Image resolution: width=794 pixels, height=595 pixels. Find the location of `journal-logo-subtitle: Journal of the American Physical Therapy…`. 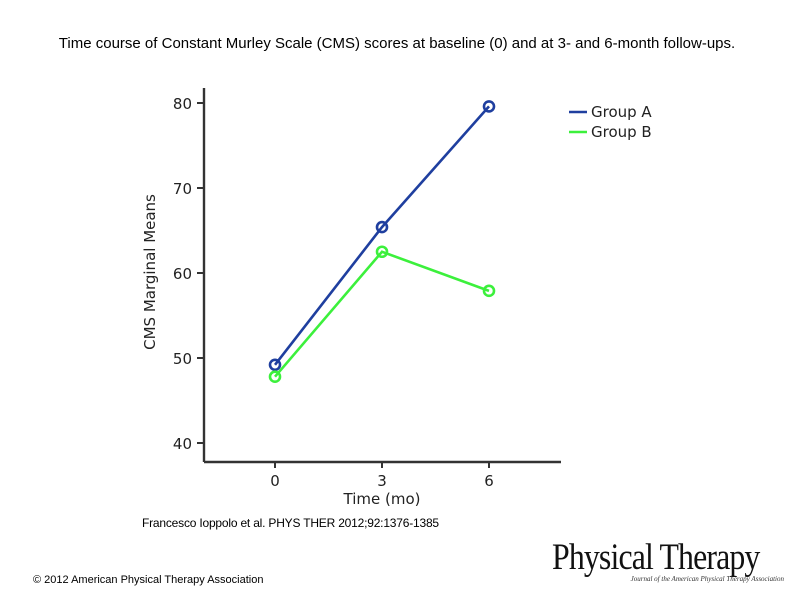

journal-logo-subtitle: Journal of the American Physical Therapy… is located at coordinates (707, 579).